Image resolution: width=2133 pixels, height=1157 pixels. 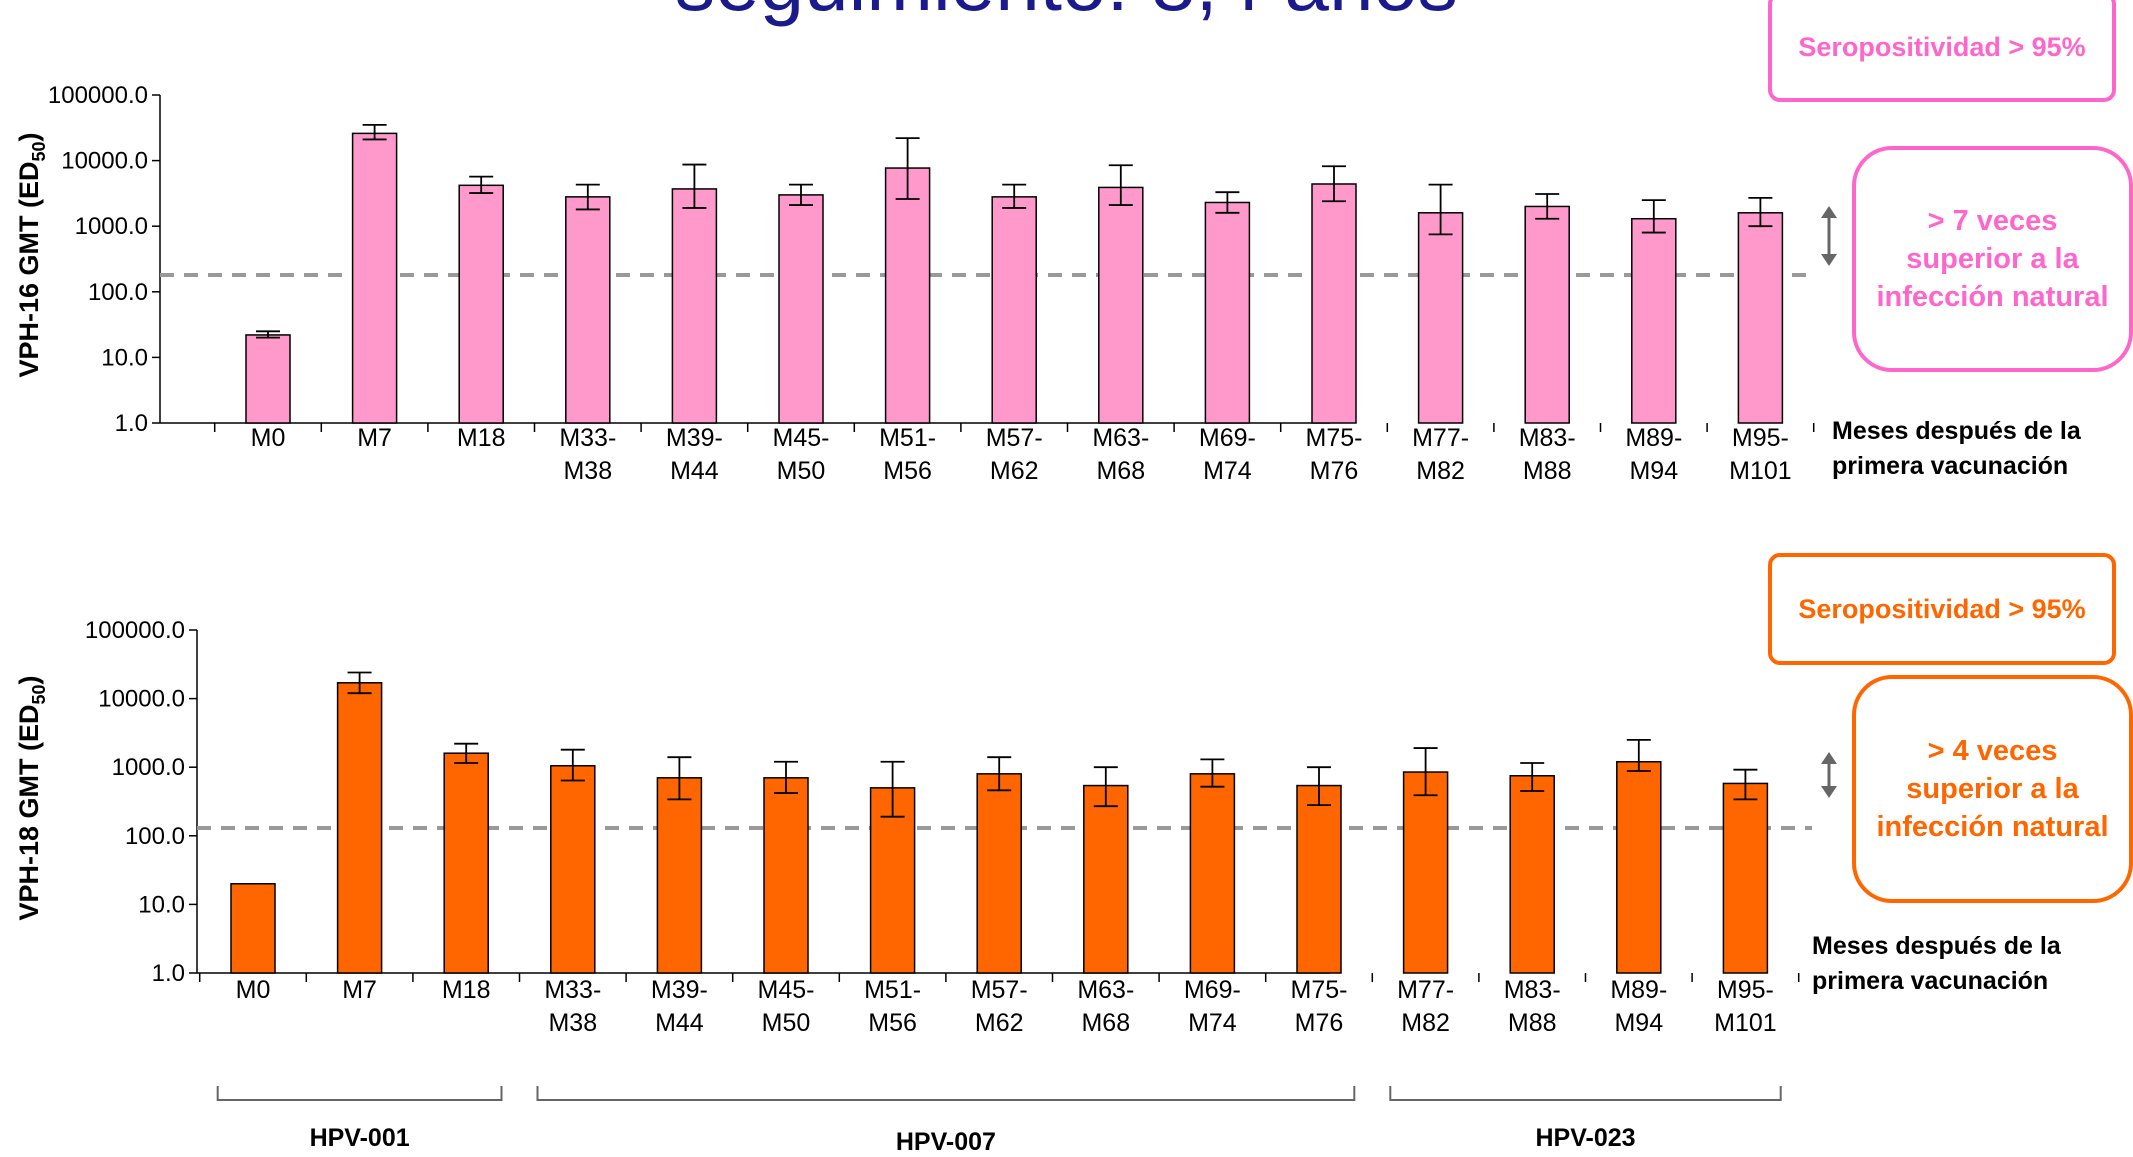 What do you see at coordinates (1585, 1138) in the screenshot?
I see `study-group-label: HPV-023` at bounding box center [1585, 1138].